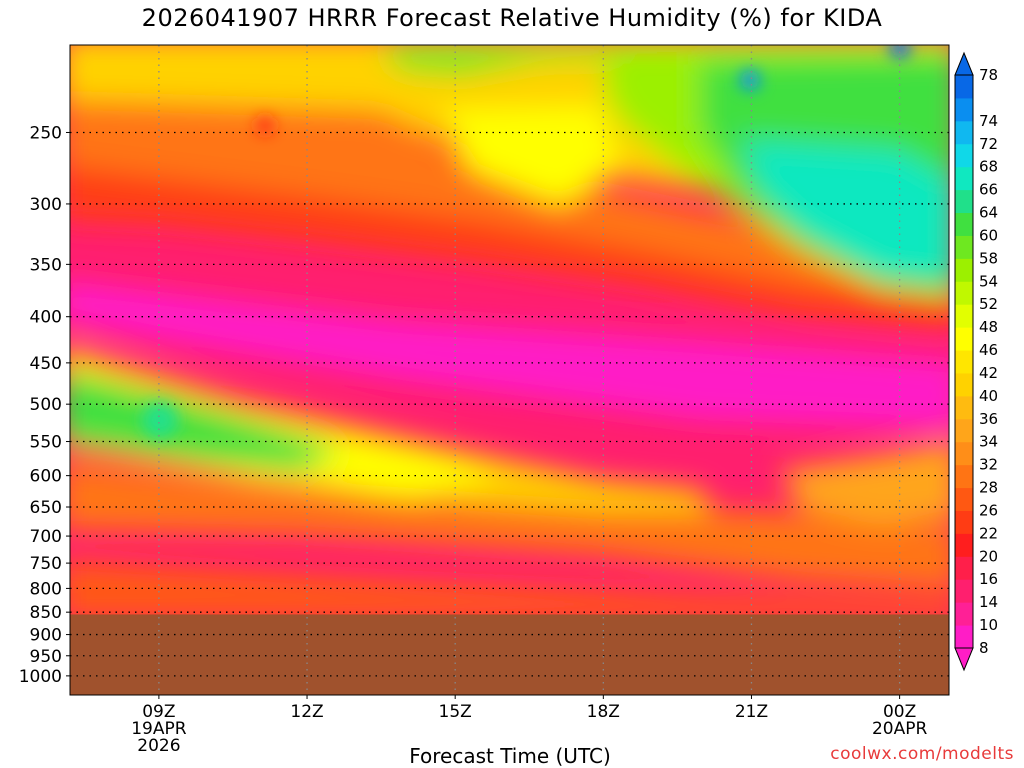  What do you see at coordinates (988, 258) in the screenshot?
I see `colorbar-label: 58` at bounding box center [988, 258].